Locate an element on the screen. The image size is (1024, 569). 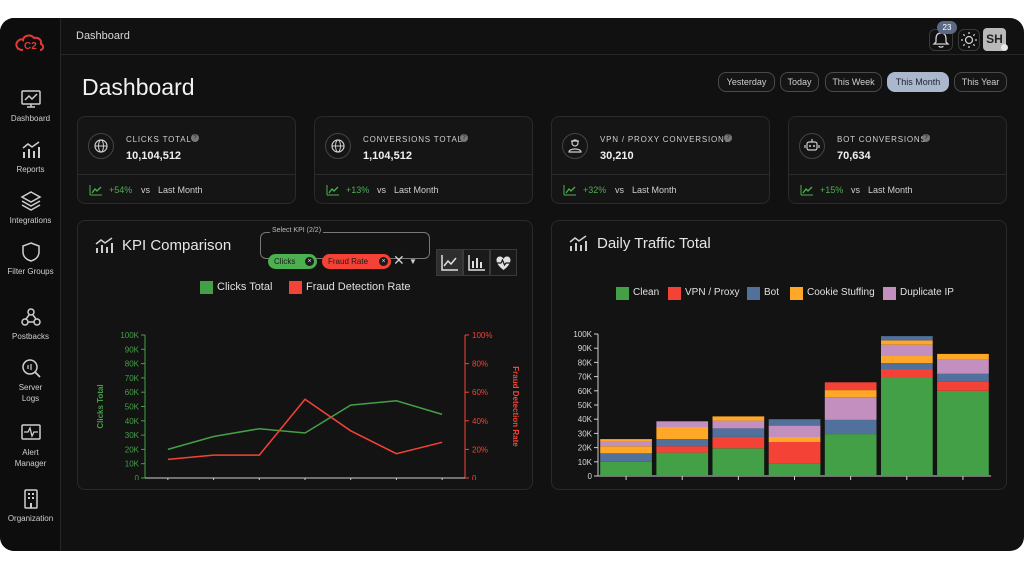
bar-chart-type-button is located at coordinates (476, 262).